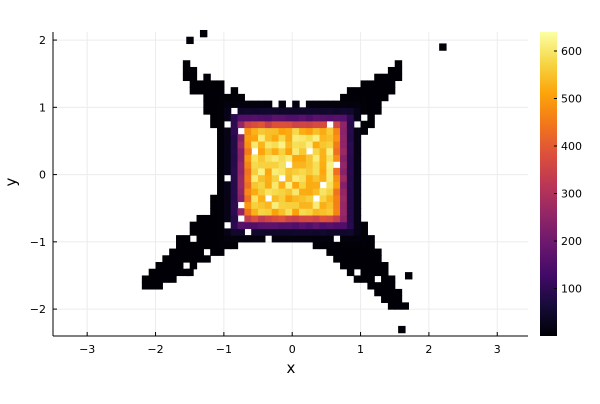 The width and height of the screenshot is (600, 404). I want to click on x-tick-label: 0, so click(292, 349).